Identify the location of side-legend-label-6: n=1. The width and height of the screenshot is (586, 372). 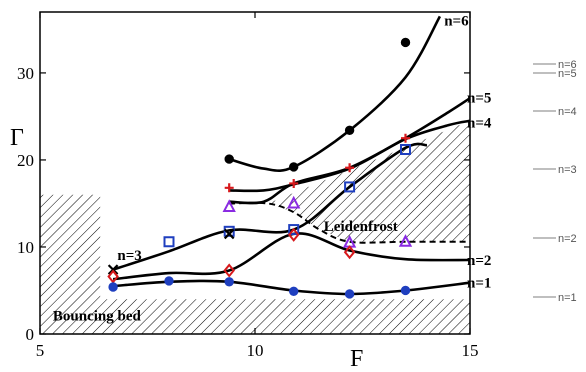
(567, 298).